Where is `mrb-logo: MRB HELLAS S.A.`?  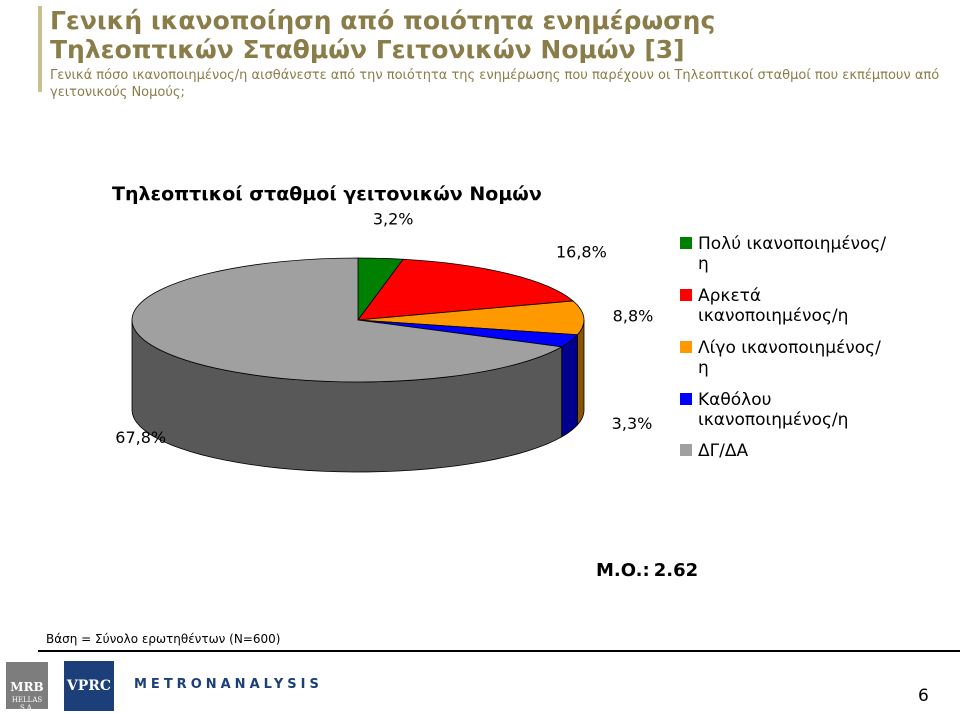 mrb-logo: MRB HELLAS S.A. is located at coordinates (27, 687).